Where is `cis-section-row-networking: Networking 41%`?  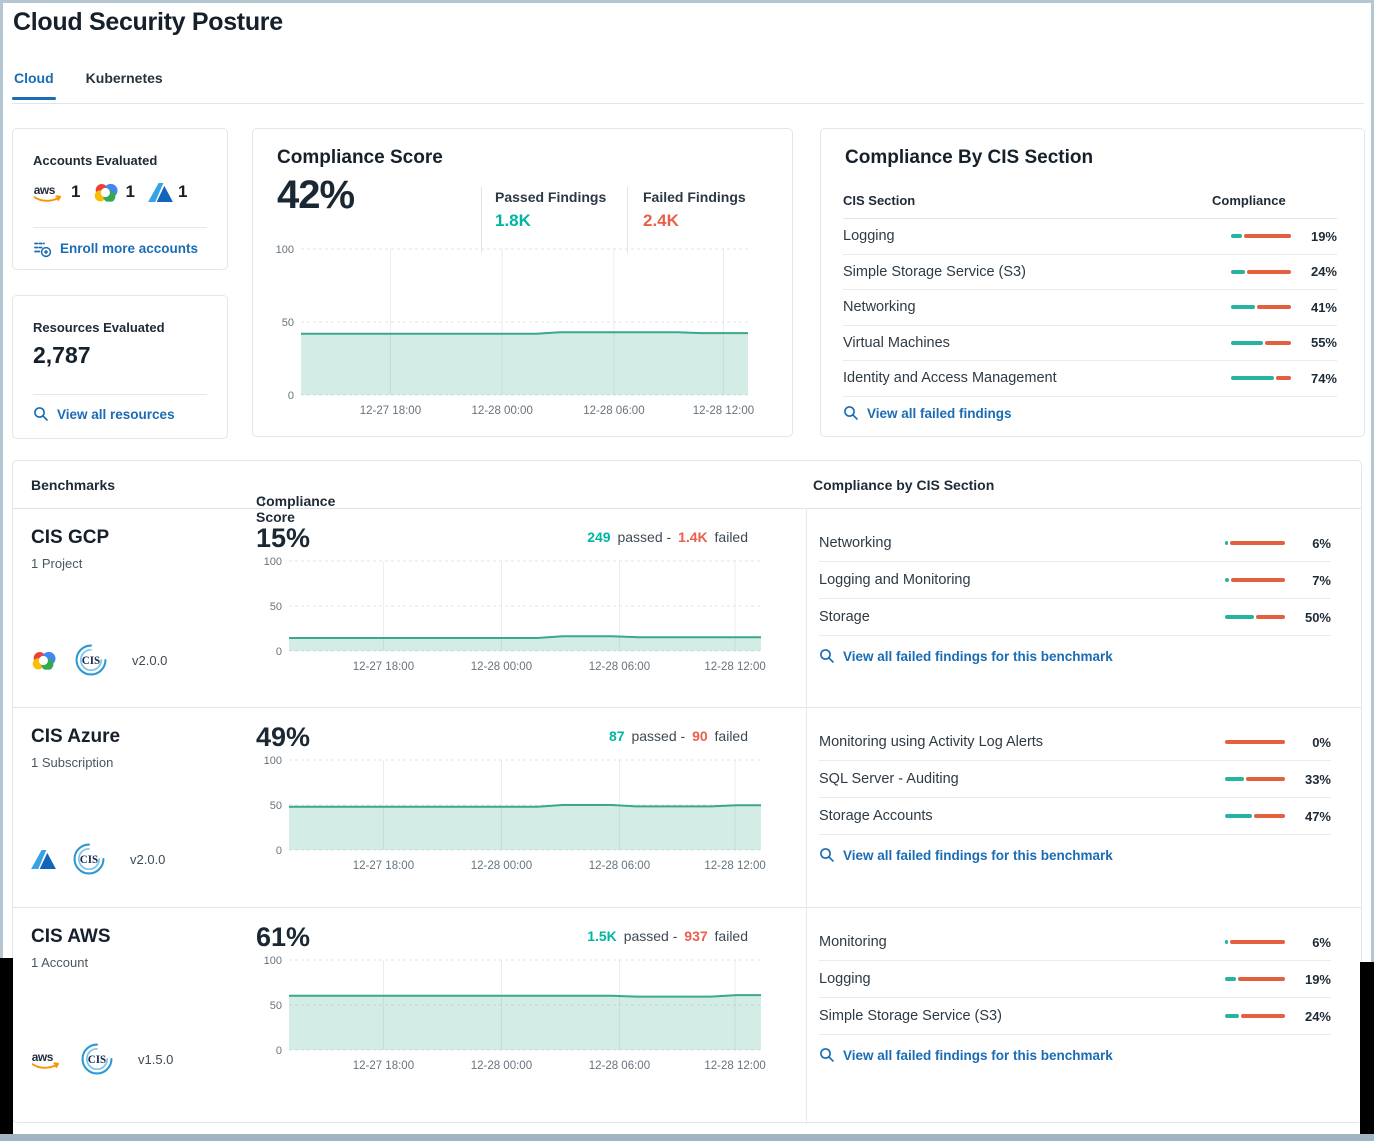 cis-section-row-networking: Networking 41% is located at coordinates (1090, 308).